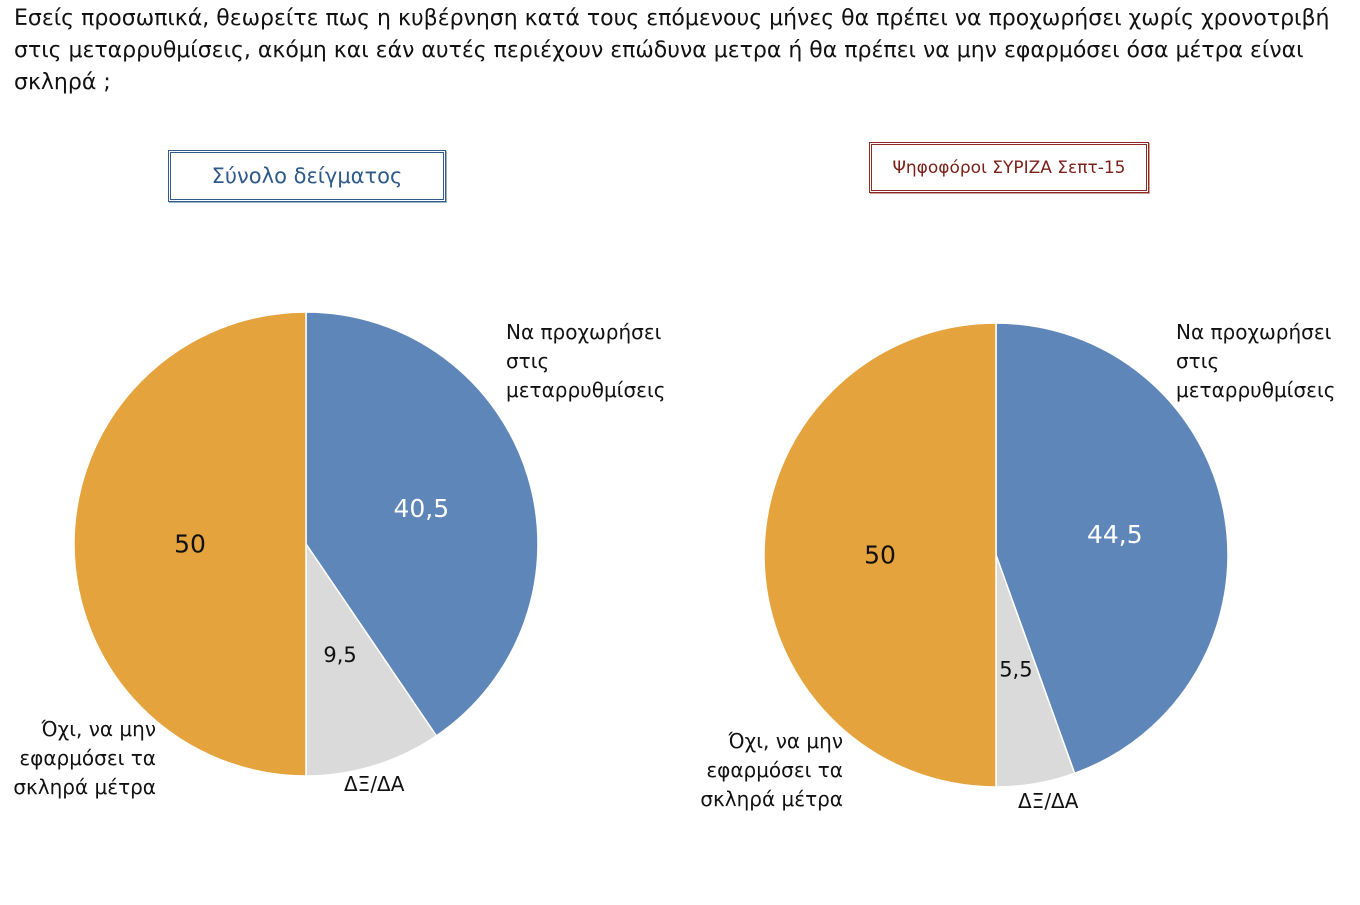 The height and width of the screenshot is (905, 1360). I want to click on category-label-dk-syriza: ΔΞ/ΔΑ, so click(1048, 801).